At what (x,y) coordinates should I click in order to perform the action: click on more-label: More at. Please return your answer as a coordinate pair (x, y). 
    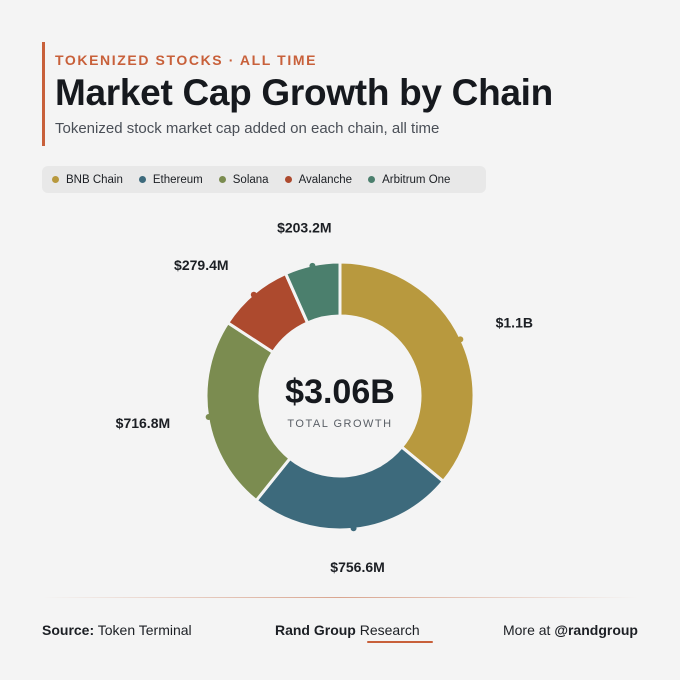
    Looking at the image, I should click on (526, 630).